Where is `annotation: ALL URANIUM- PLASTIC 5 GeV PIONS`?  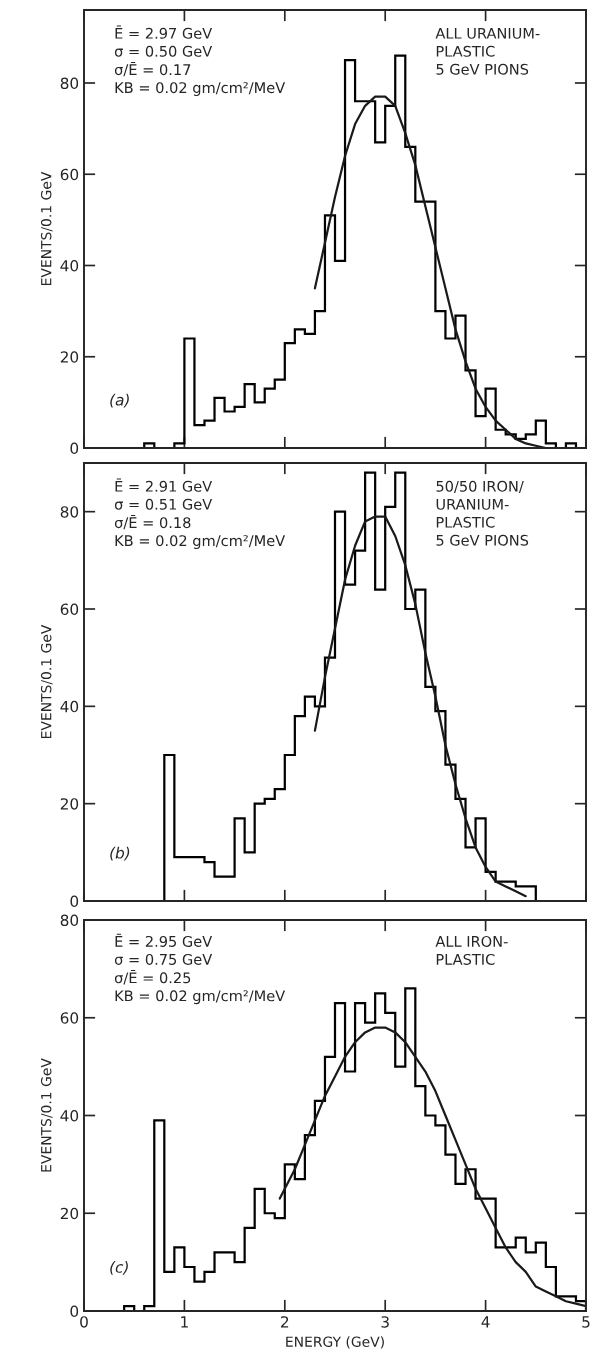 annotation: ALL URANIUM- PLASTIC 5 GeV PIONS is located at coordinates (487, 51).